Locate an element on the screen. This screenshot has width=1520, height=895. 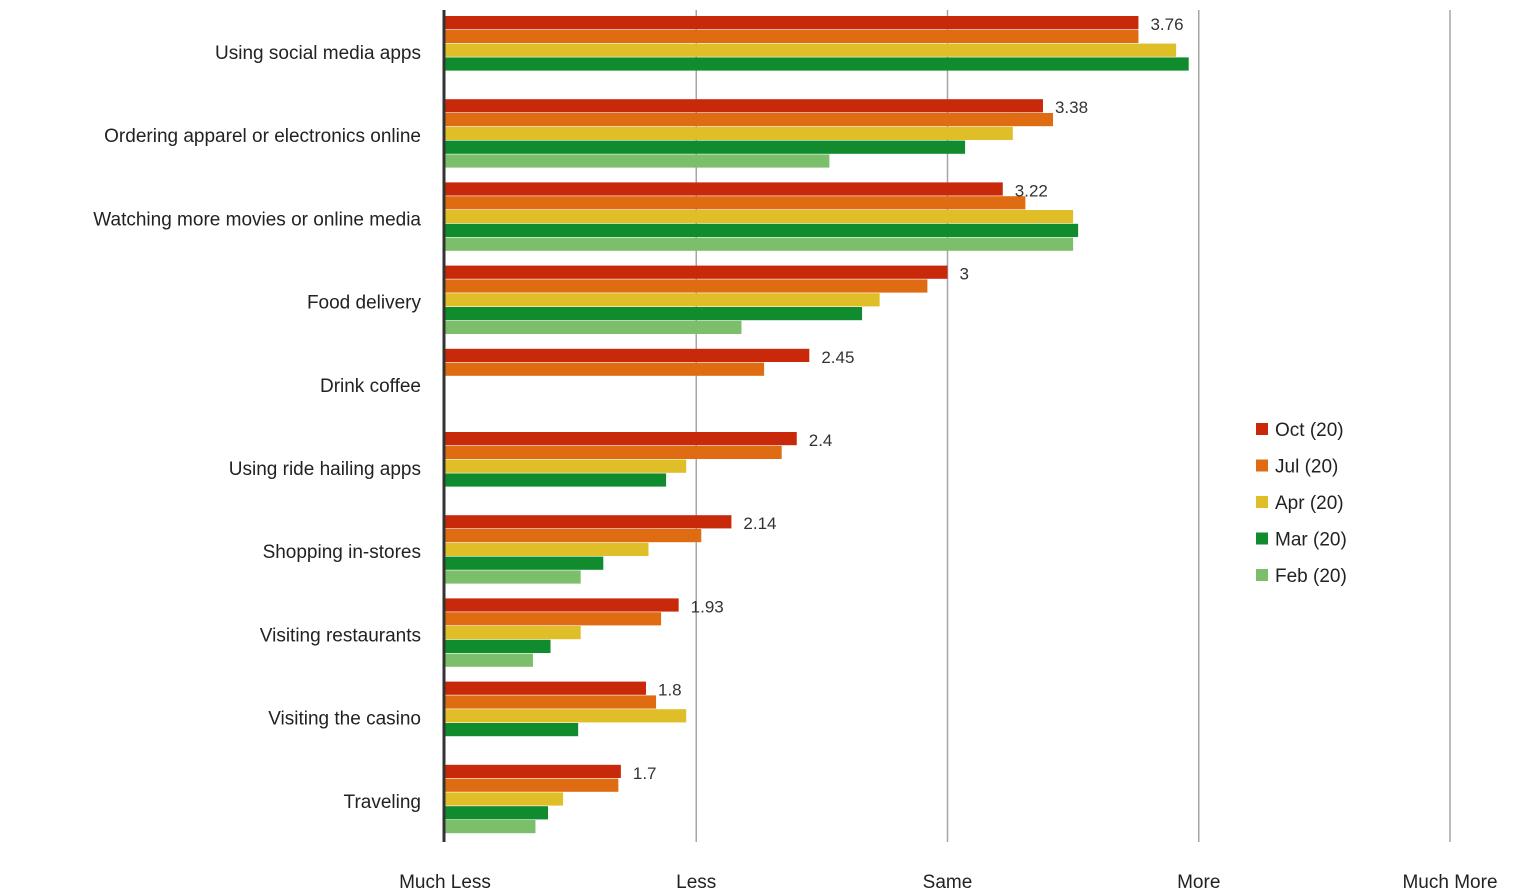
data-label: 2.4 is located at coordinates (821, 440).